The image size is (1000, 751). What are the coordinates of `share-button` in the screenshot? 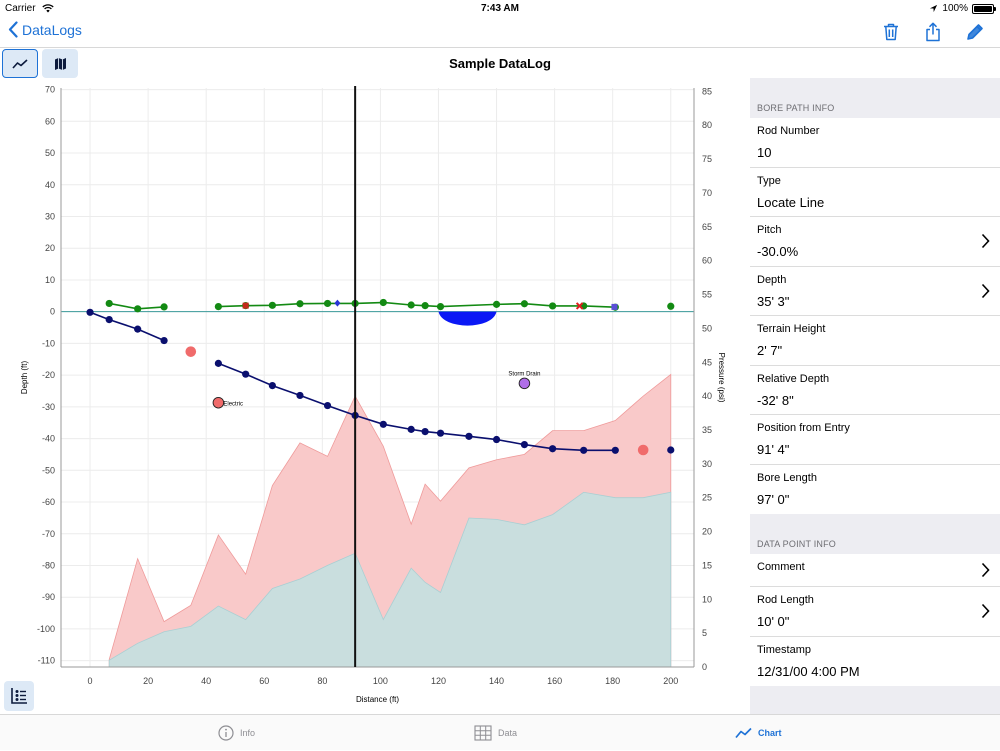 It's located at (933, 32).